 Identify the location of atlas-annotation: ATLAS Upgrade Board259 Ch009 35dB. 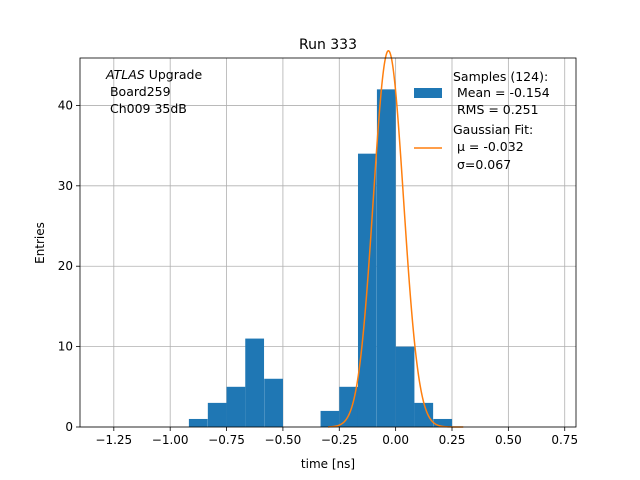
(153, 91).